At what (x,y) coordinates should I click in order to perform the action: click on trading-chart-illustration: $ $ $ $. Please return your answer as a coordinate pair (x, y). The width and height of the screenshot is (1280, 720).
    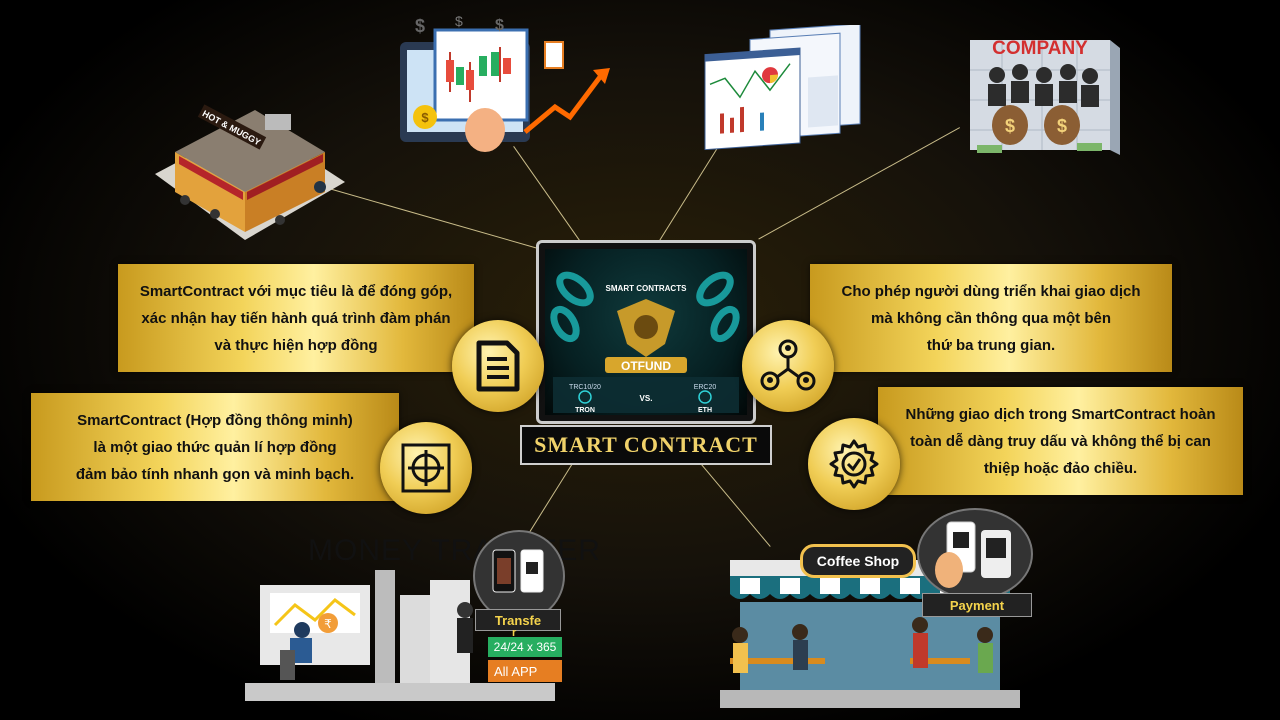
    Looking at the image, I should click on (505, 82).